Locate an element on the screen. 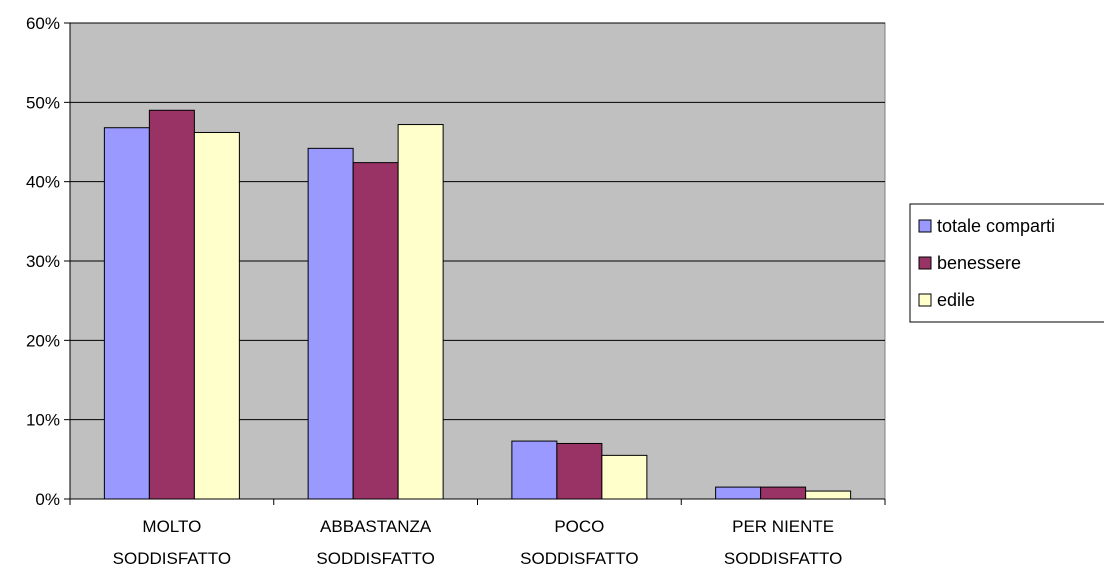 This screenshot has width=1104, height=571. y-tick-label: 0% is located at coordinates (47, 499).